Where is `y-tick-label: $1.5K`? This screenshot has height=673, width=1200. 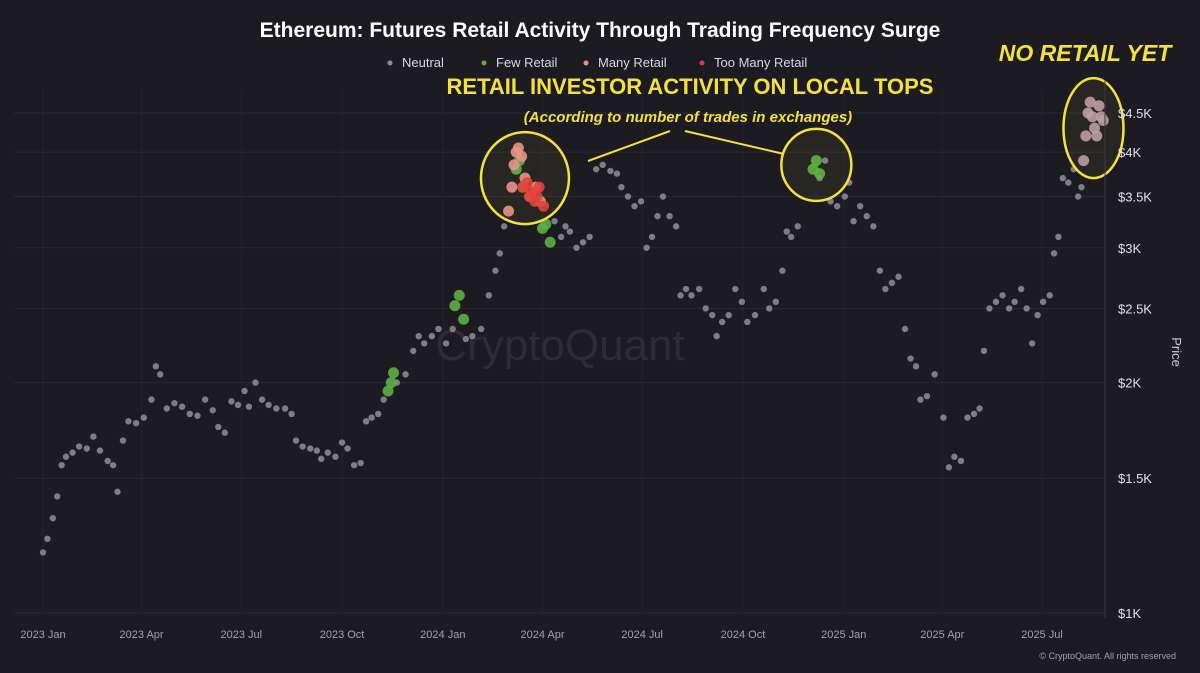 y-tick-label: $1.5K is located at coordinates (1135, 478).